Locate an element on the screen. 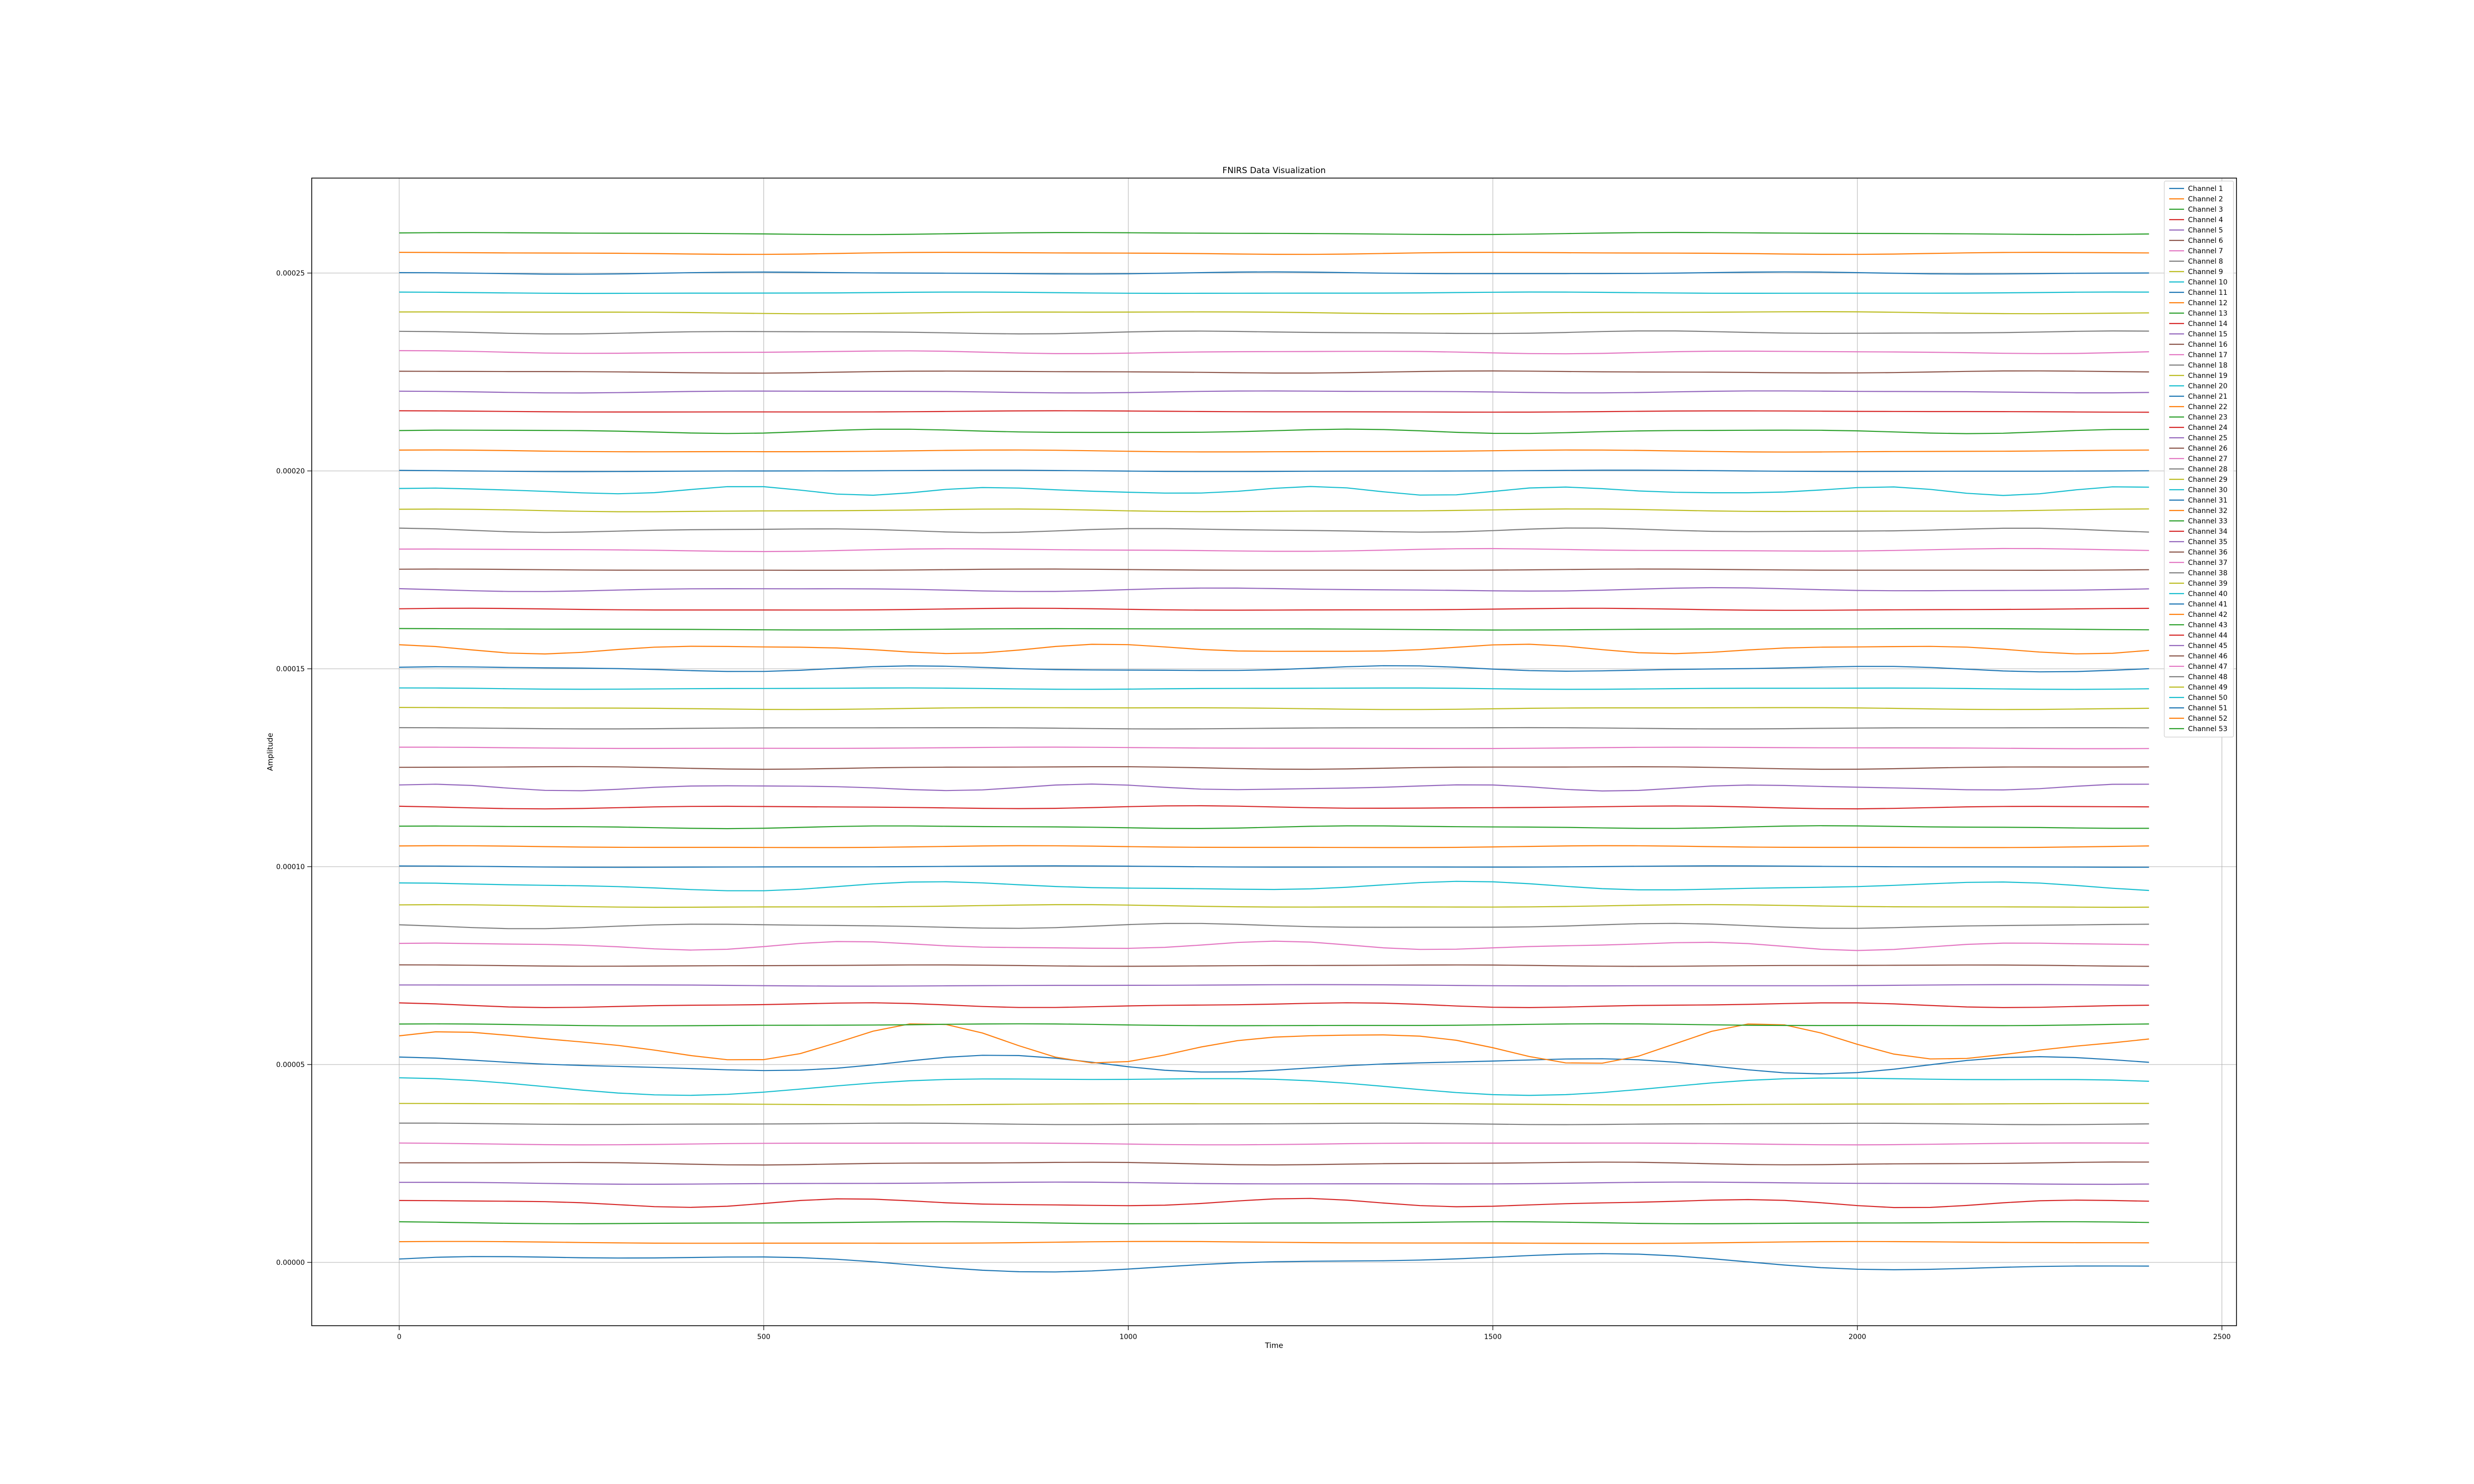 Image resolution: width=2474 pixels, height=1484 pixels. legend-item-channel-3: Channel 3 is located at coordinates (2196, 210).